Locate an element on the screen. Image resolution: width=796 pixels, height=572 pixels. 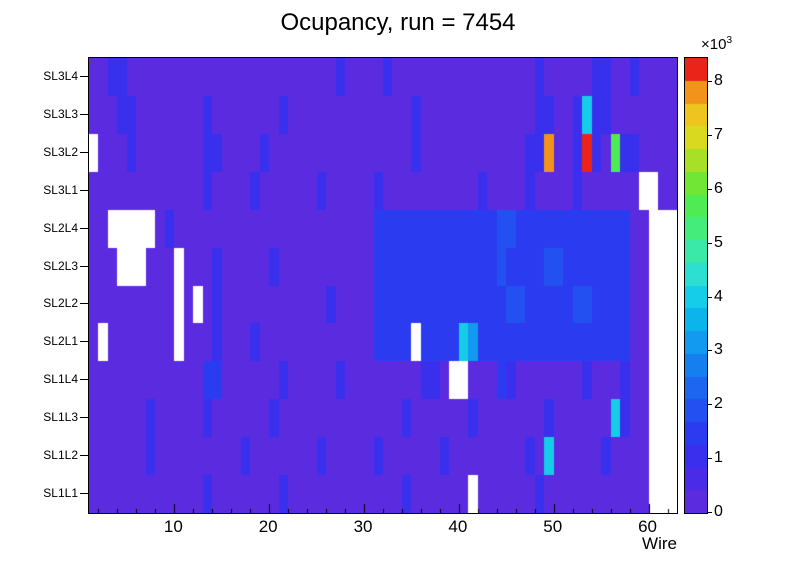
x-tick-label: 40 is located at coordinates (458, 526).